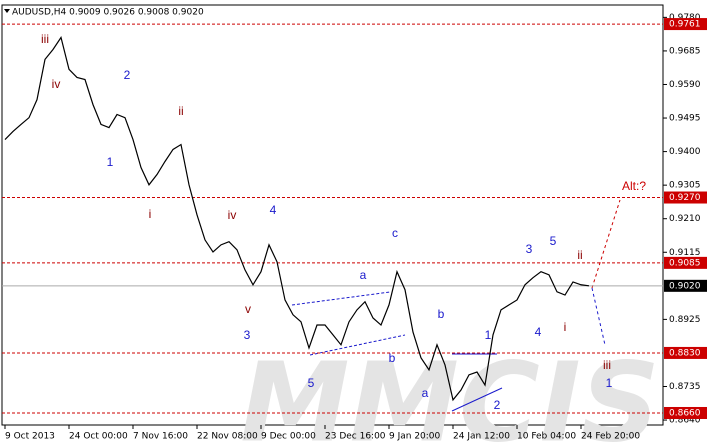 The image size is (710, 445). What do you see at coordinates (355, 437) in the screenshot?
I see `x-tick-label: 23 Dec 16:00` at bounding box center [355, 437].